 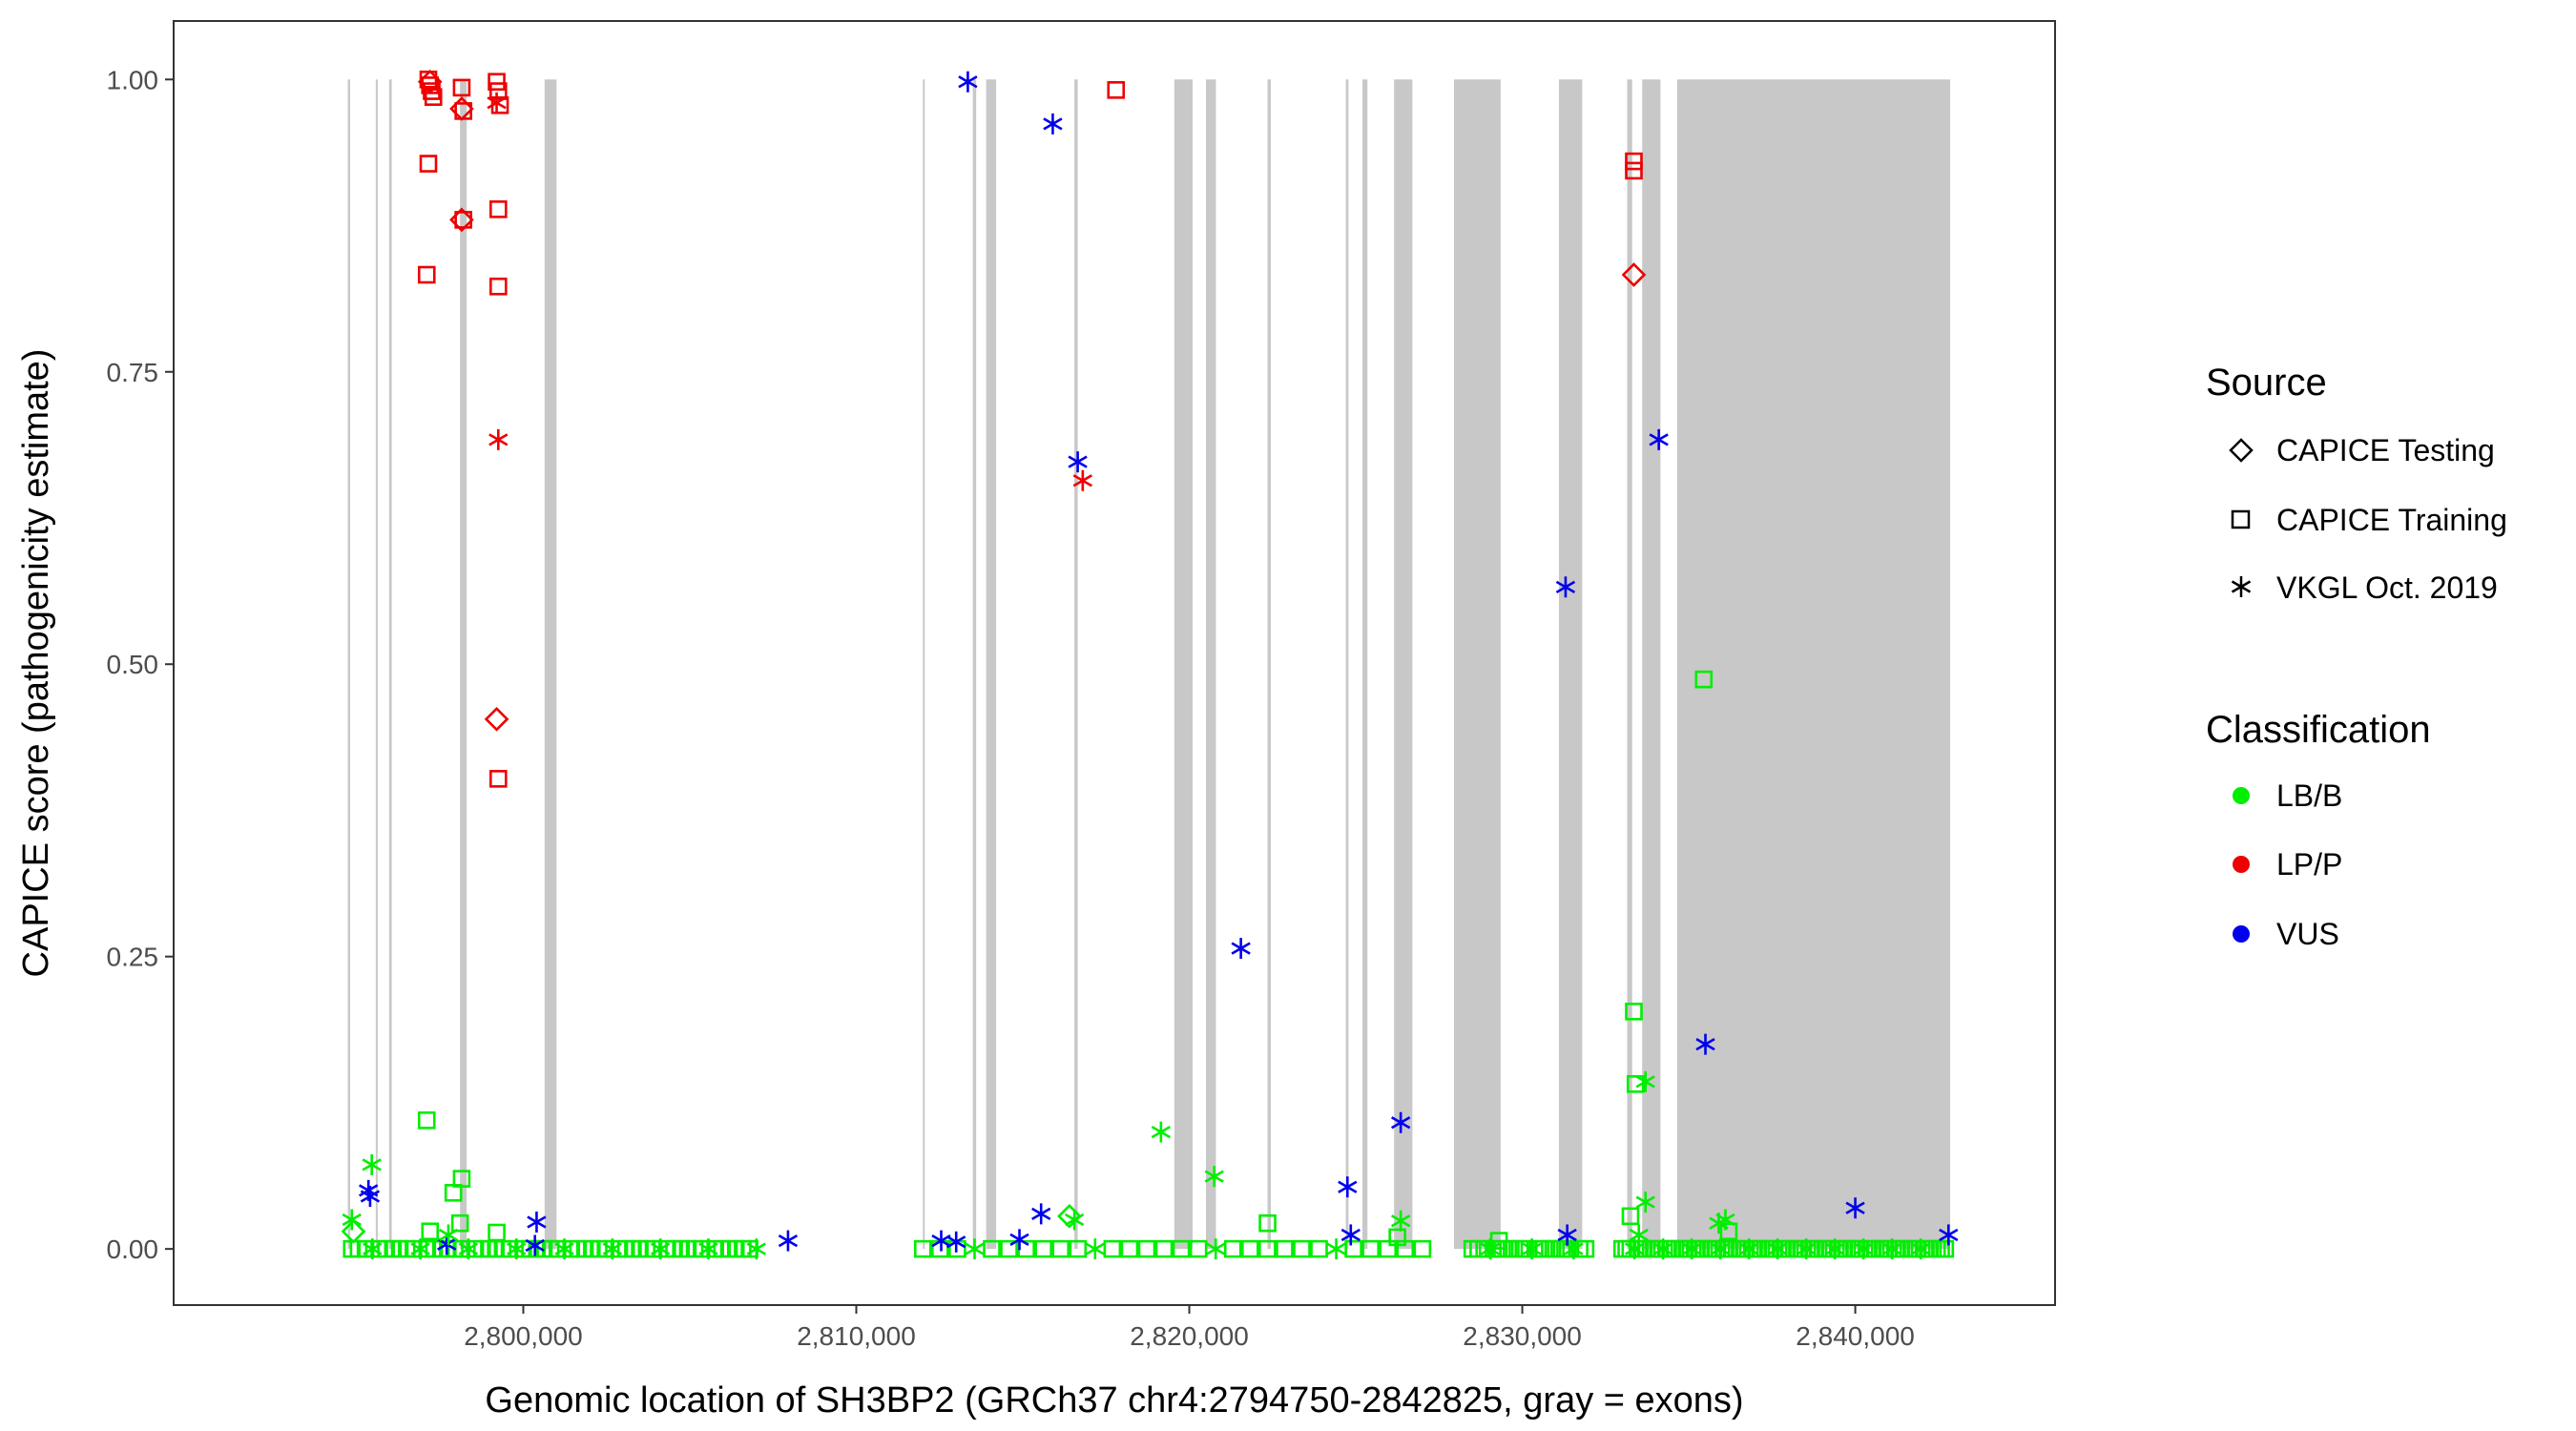 What do you see at coordinates (2286, 934) in the screenshot?
I see `legend-item-vus: VUS` at bounding box center [2286, 934].